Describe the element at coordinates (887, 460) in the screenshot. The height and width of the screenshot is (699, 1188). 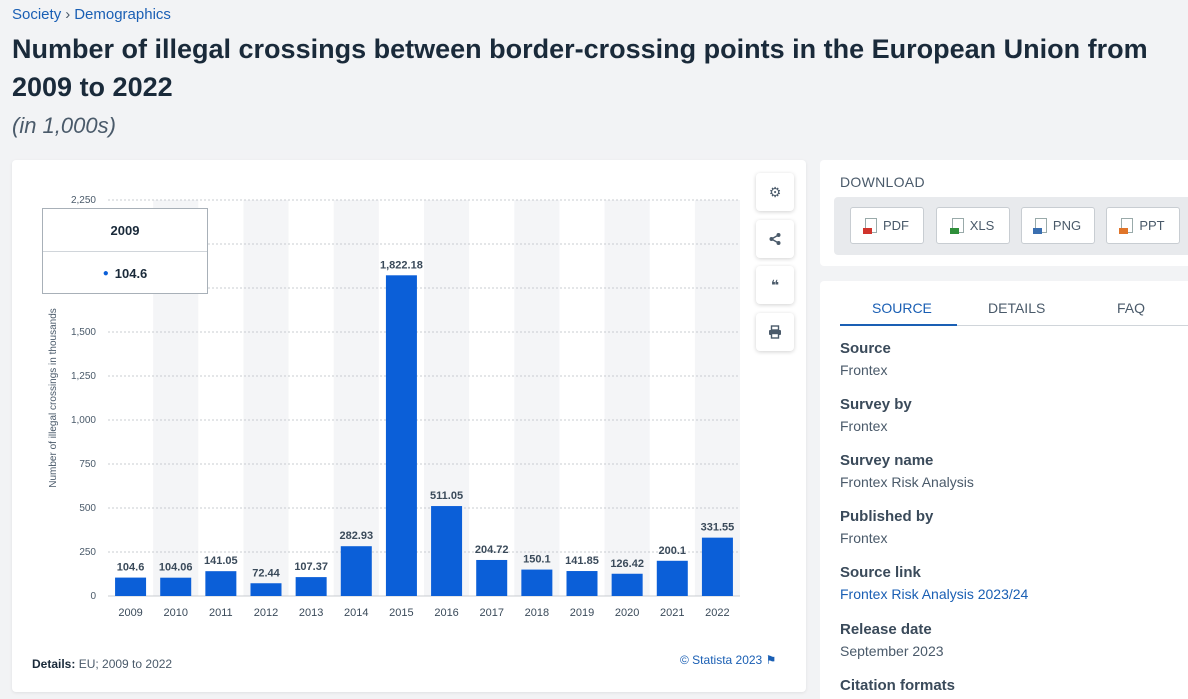
I see `info-label: Survey name` at that location.